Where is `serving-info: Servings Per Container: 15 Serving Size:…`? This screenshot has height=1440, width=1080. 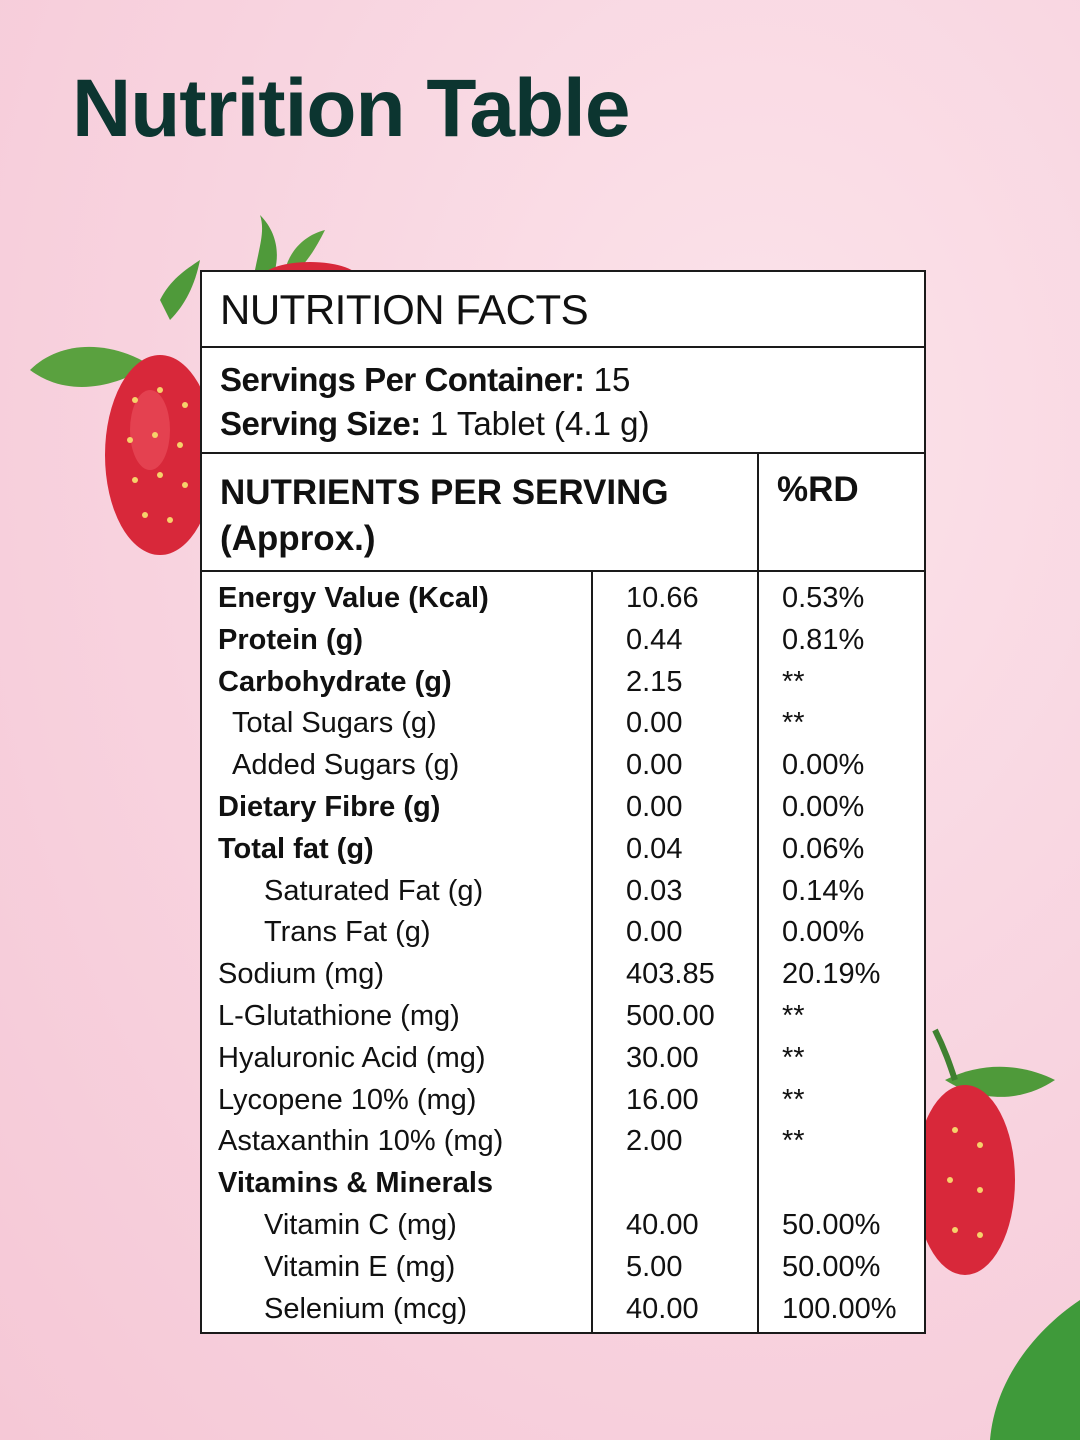 serving-info: Servings Per Container: 15 Serving Size:… is located at coordinates (563, 401).